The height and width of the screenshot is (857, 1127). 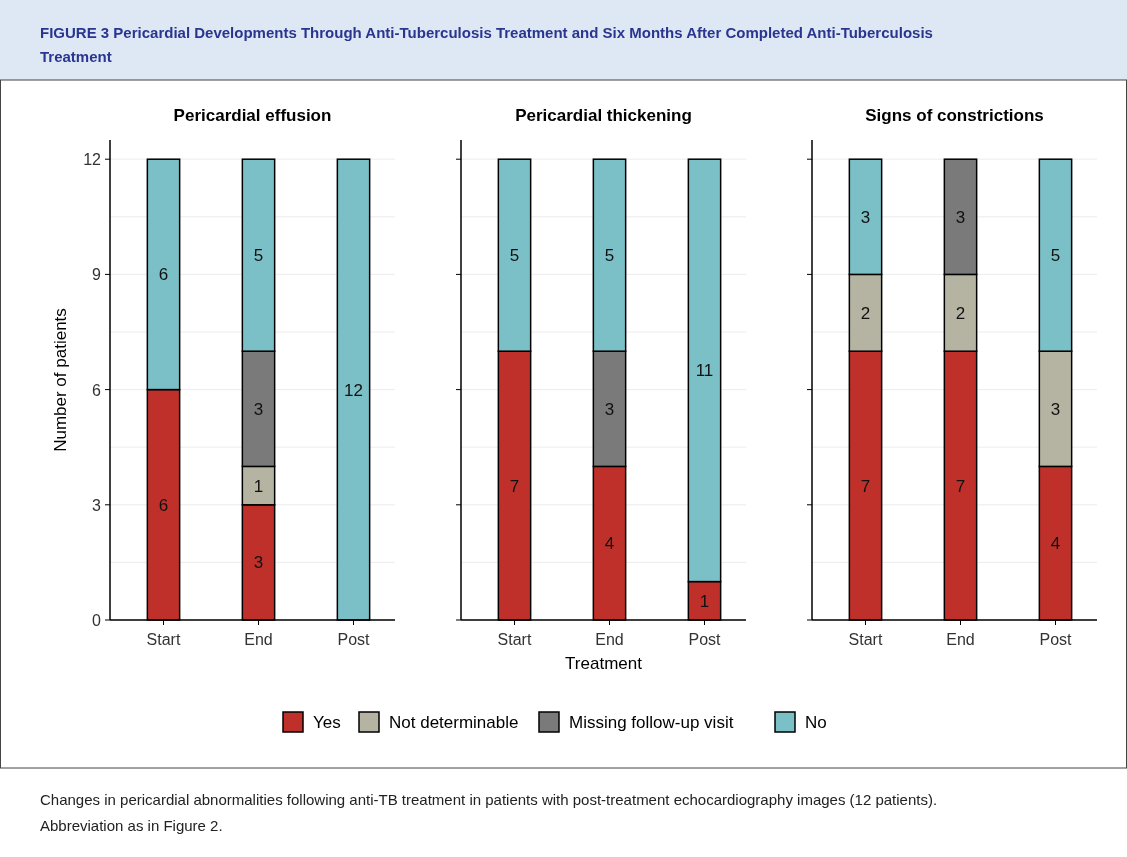 What do you see at coordinates (486, 44) in the screenshot?
I see `caption: FIGURE 3 Pericardial Developments Through Anti-Tuberculosis Treatment and Six Months After Completed Anti-Tuberculosis Treatment` at bounding box center [486, 44].